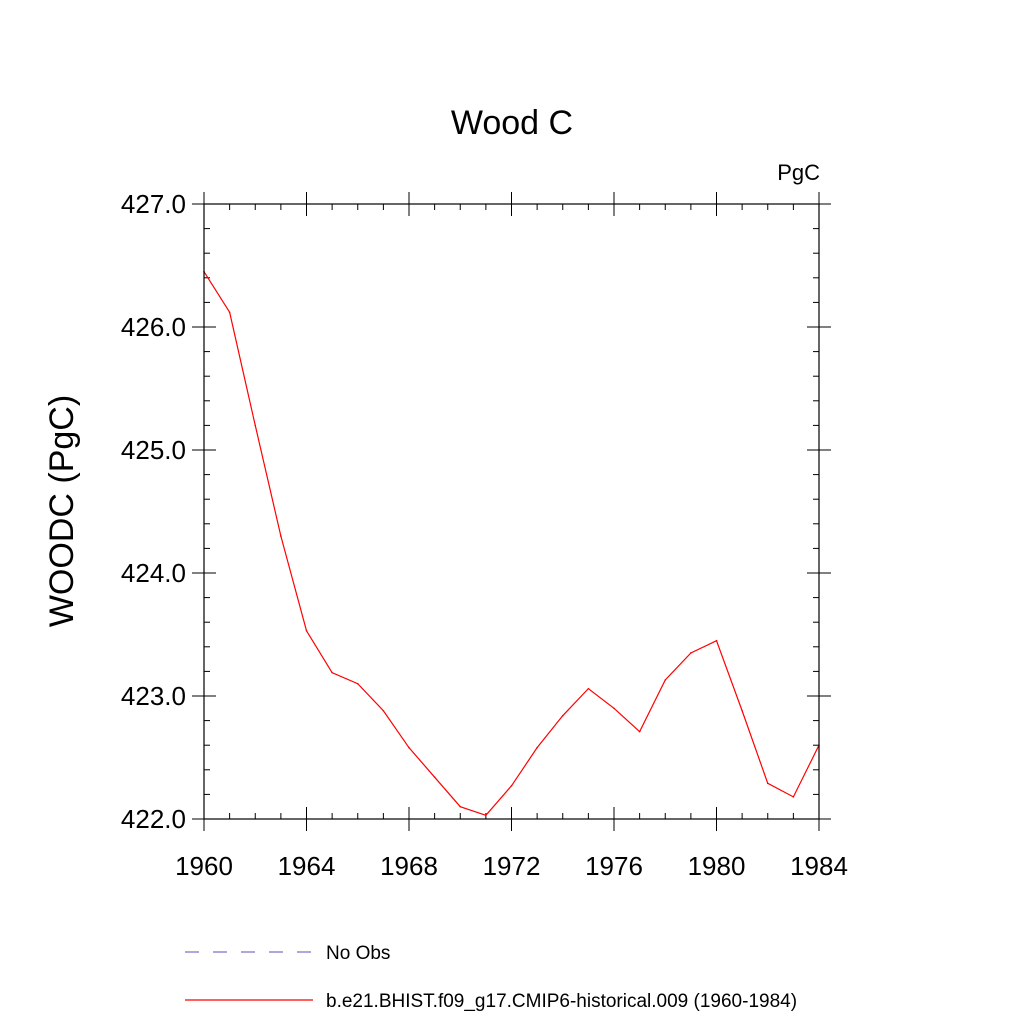 Image resolution: width=1024 pixels, height=1024 pixels. I want to click on x-tick-label: 1972, so click(512, 866).